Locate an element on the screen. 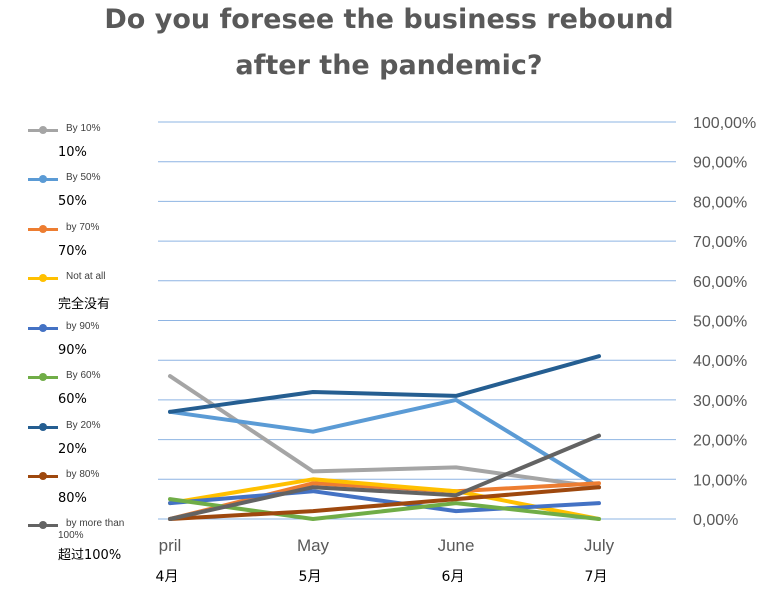  legend-label: Not at all is located at coordinates (86, 276).